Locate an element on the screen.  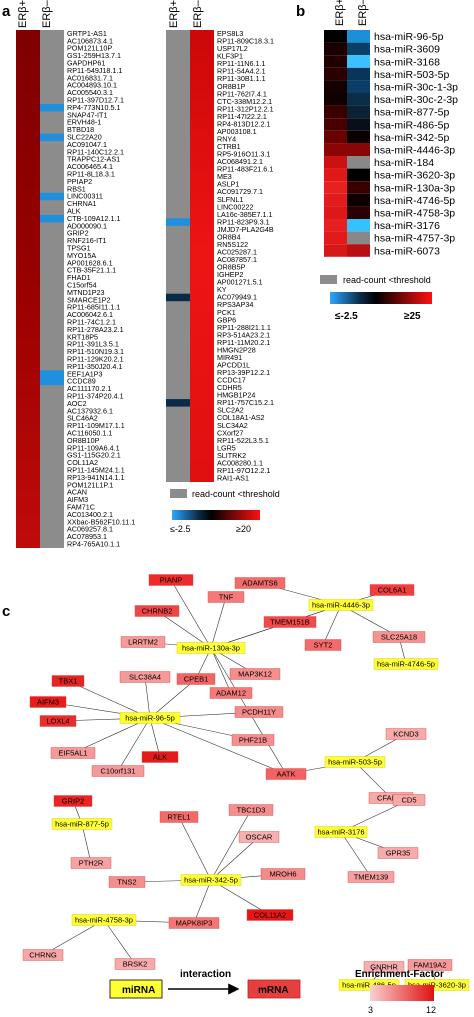
gene-label: RAI1-AS1 is located at coordinates (233, 478).